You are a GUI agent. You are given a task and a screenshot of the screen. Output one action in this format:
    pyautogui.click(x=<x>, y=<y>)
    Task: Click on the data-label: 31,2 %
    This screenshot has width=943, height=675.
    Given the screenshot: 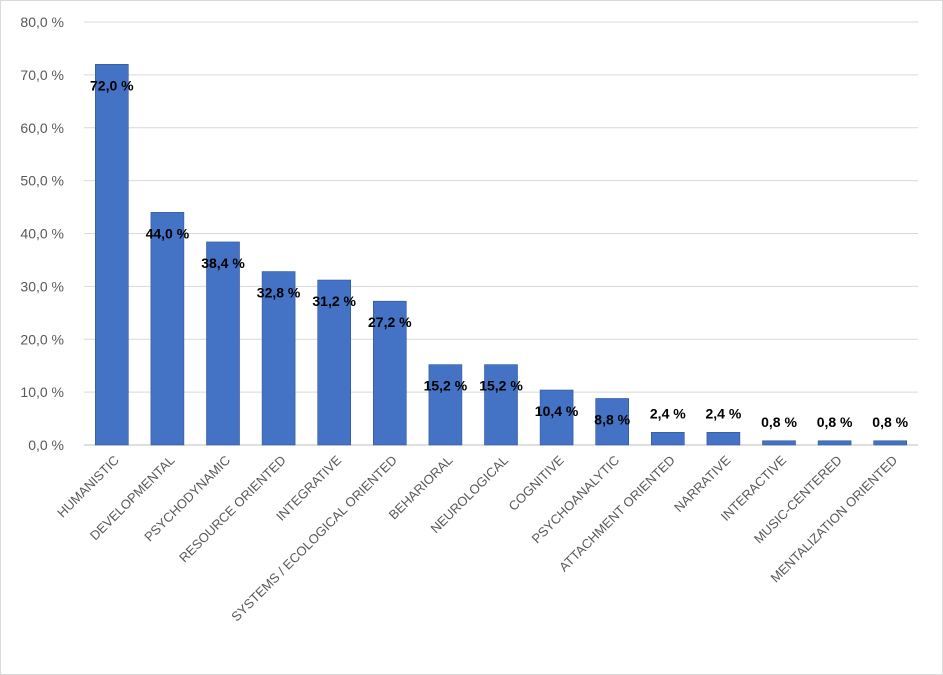 What is the action you would take?
    pyautogui.click(x=334, y=301)
    